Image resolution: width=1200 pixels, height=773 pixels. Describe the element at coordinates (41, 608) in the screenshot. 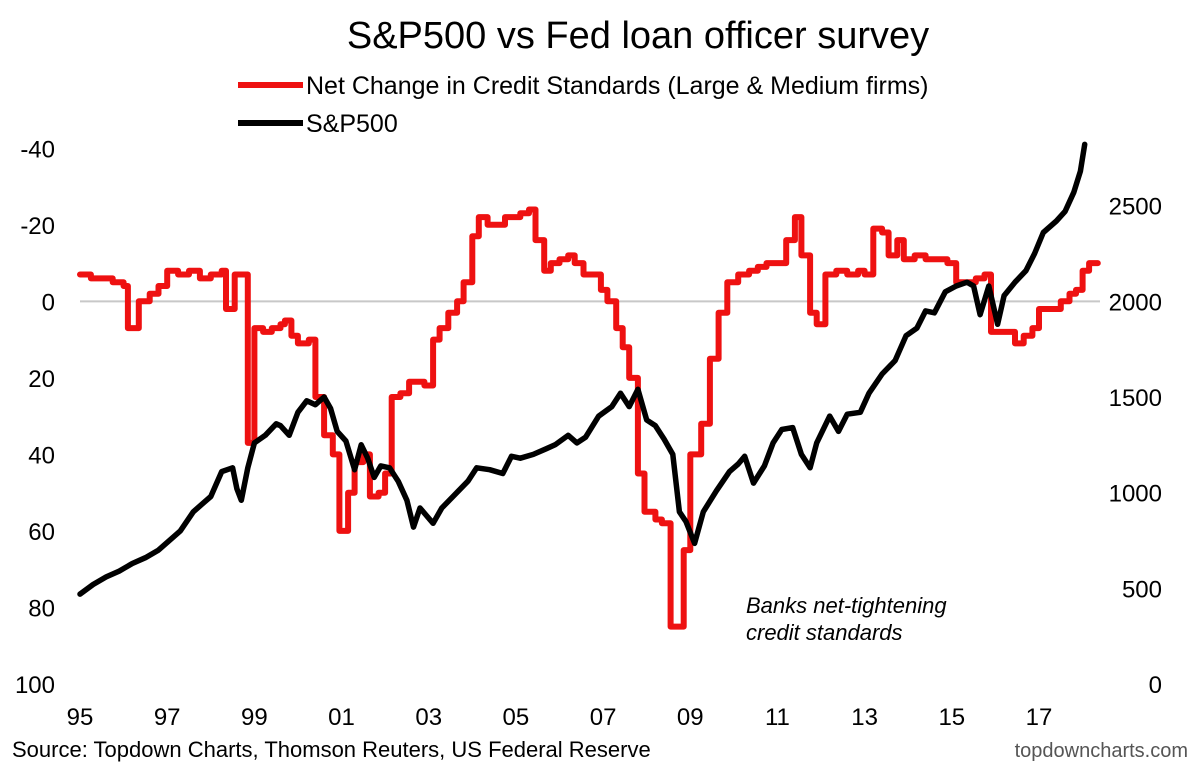

I see `left-tick-label: 80` at that location.